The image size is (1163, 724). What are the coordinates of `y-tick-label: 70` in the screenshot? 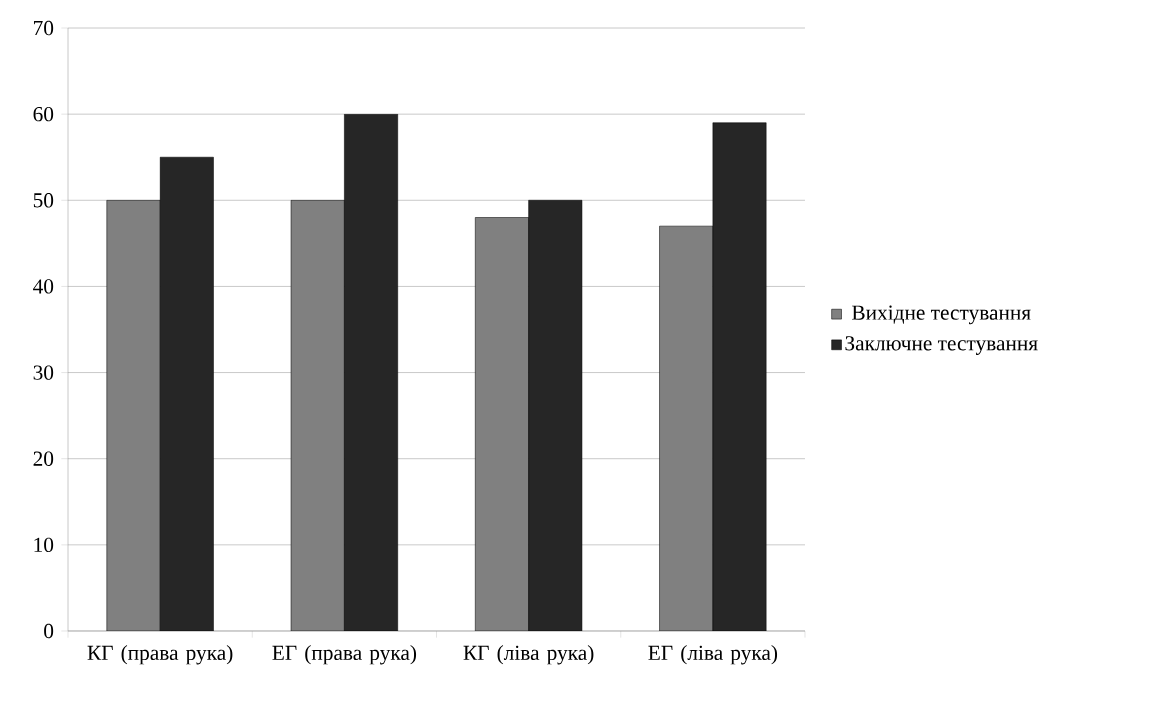 It's located at (44, 28).